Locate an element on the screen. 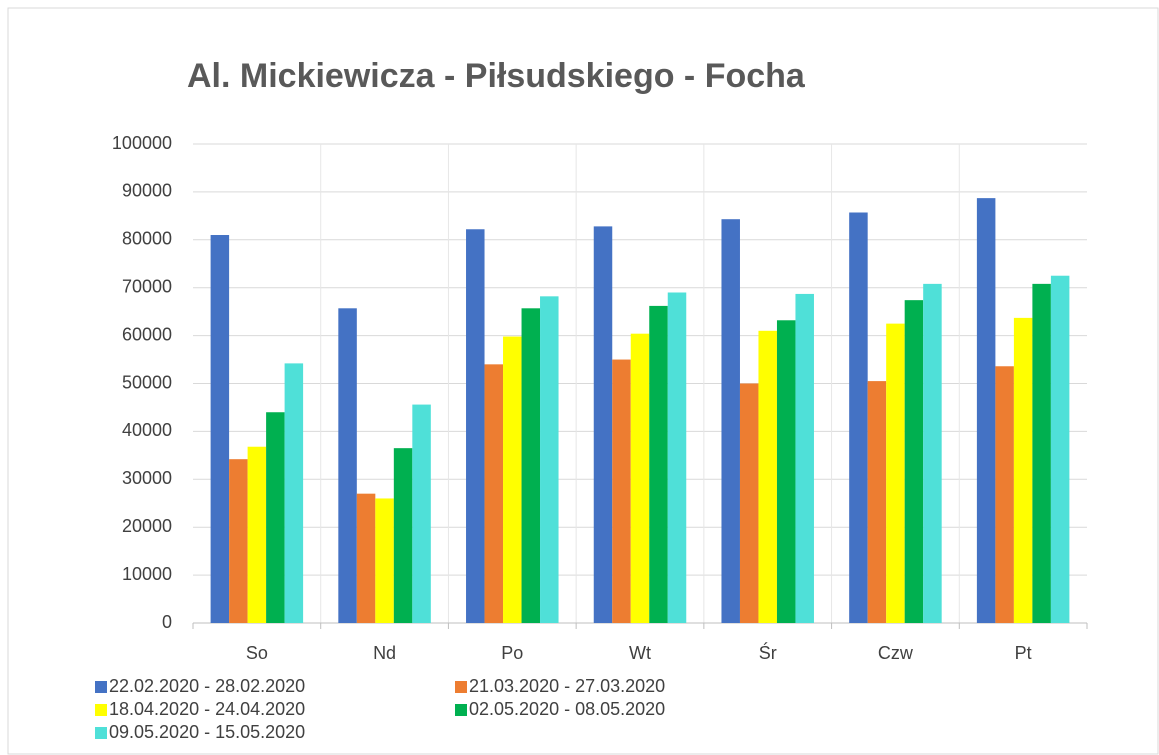 Image resolution: width=1159 pixels, height=755 pixels. legend-label: 21.03.2020 - 27.03.2020 is located at coordinates (567, 686).